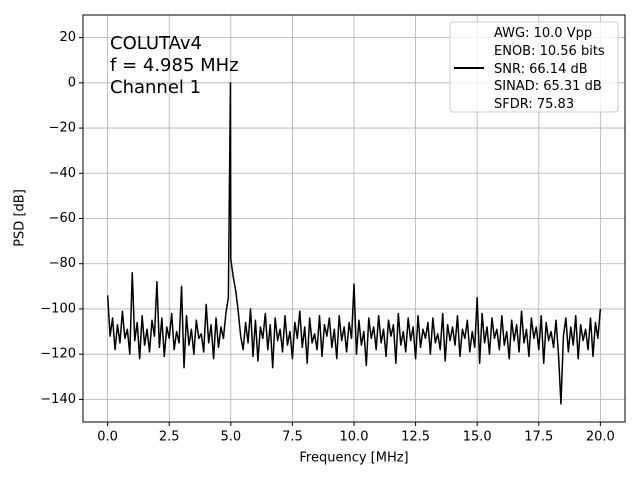 This screenshot has height=484, width=640. What do you see at coordinates (58, 399) in the screenshot?
I see `y-tick-label: −140` at bounding box center [58, 399].